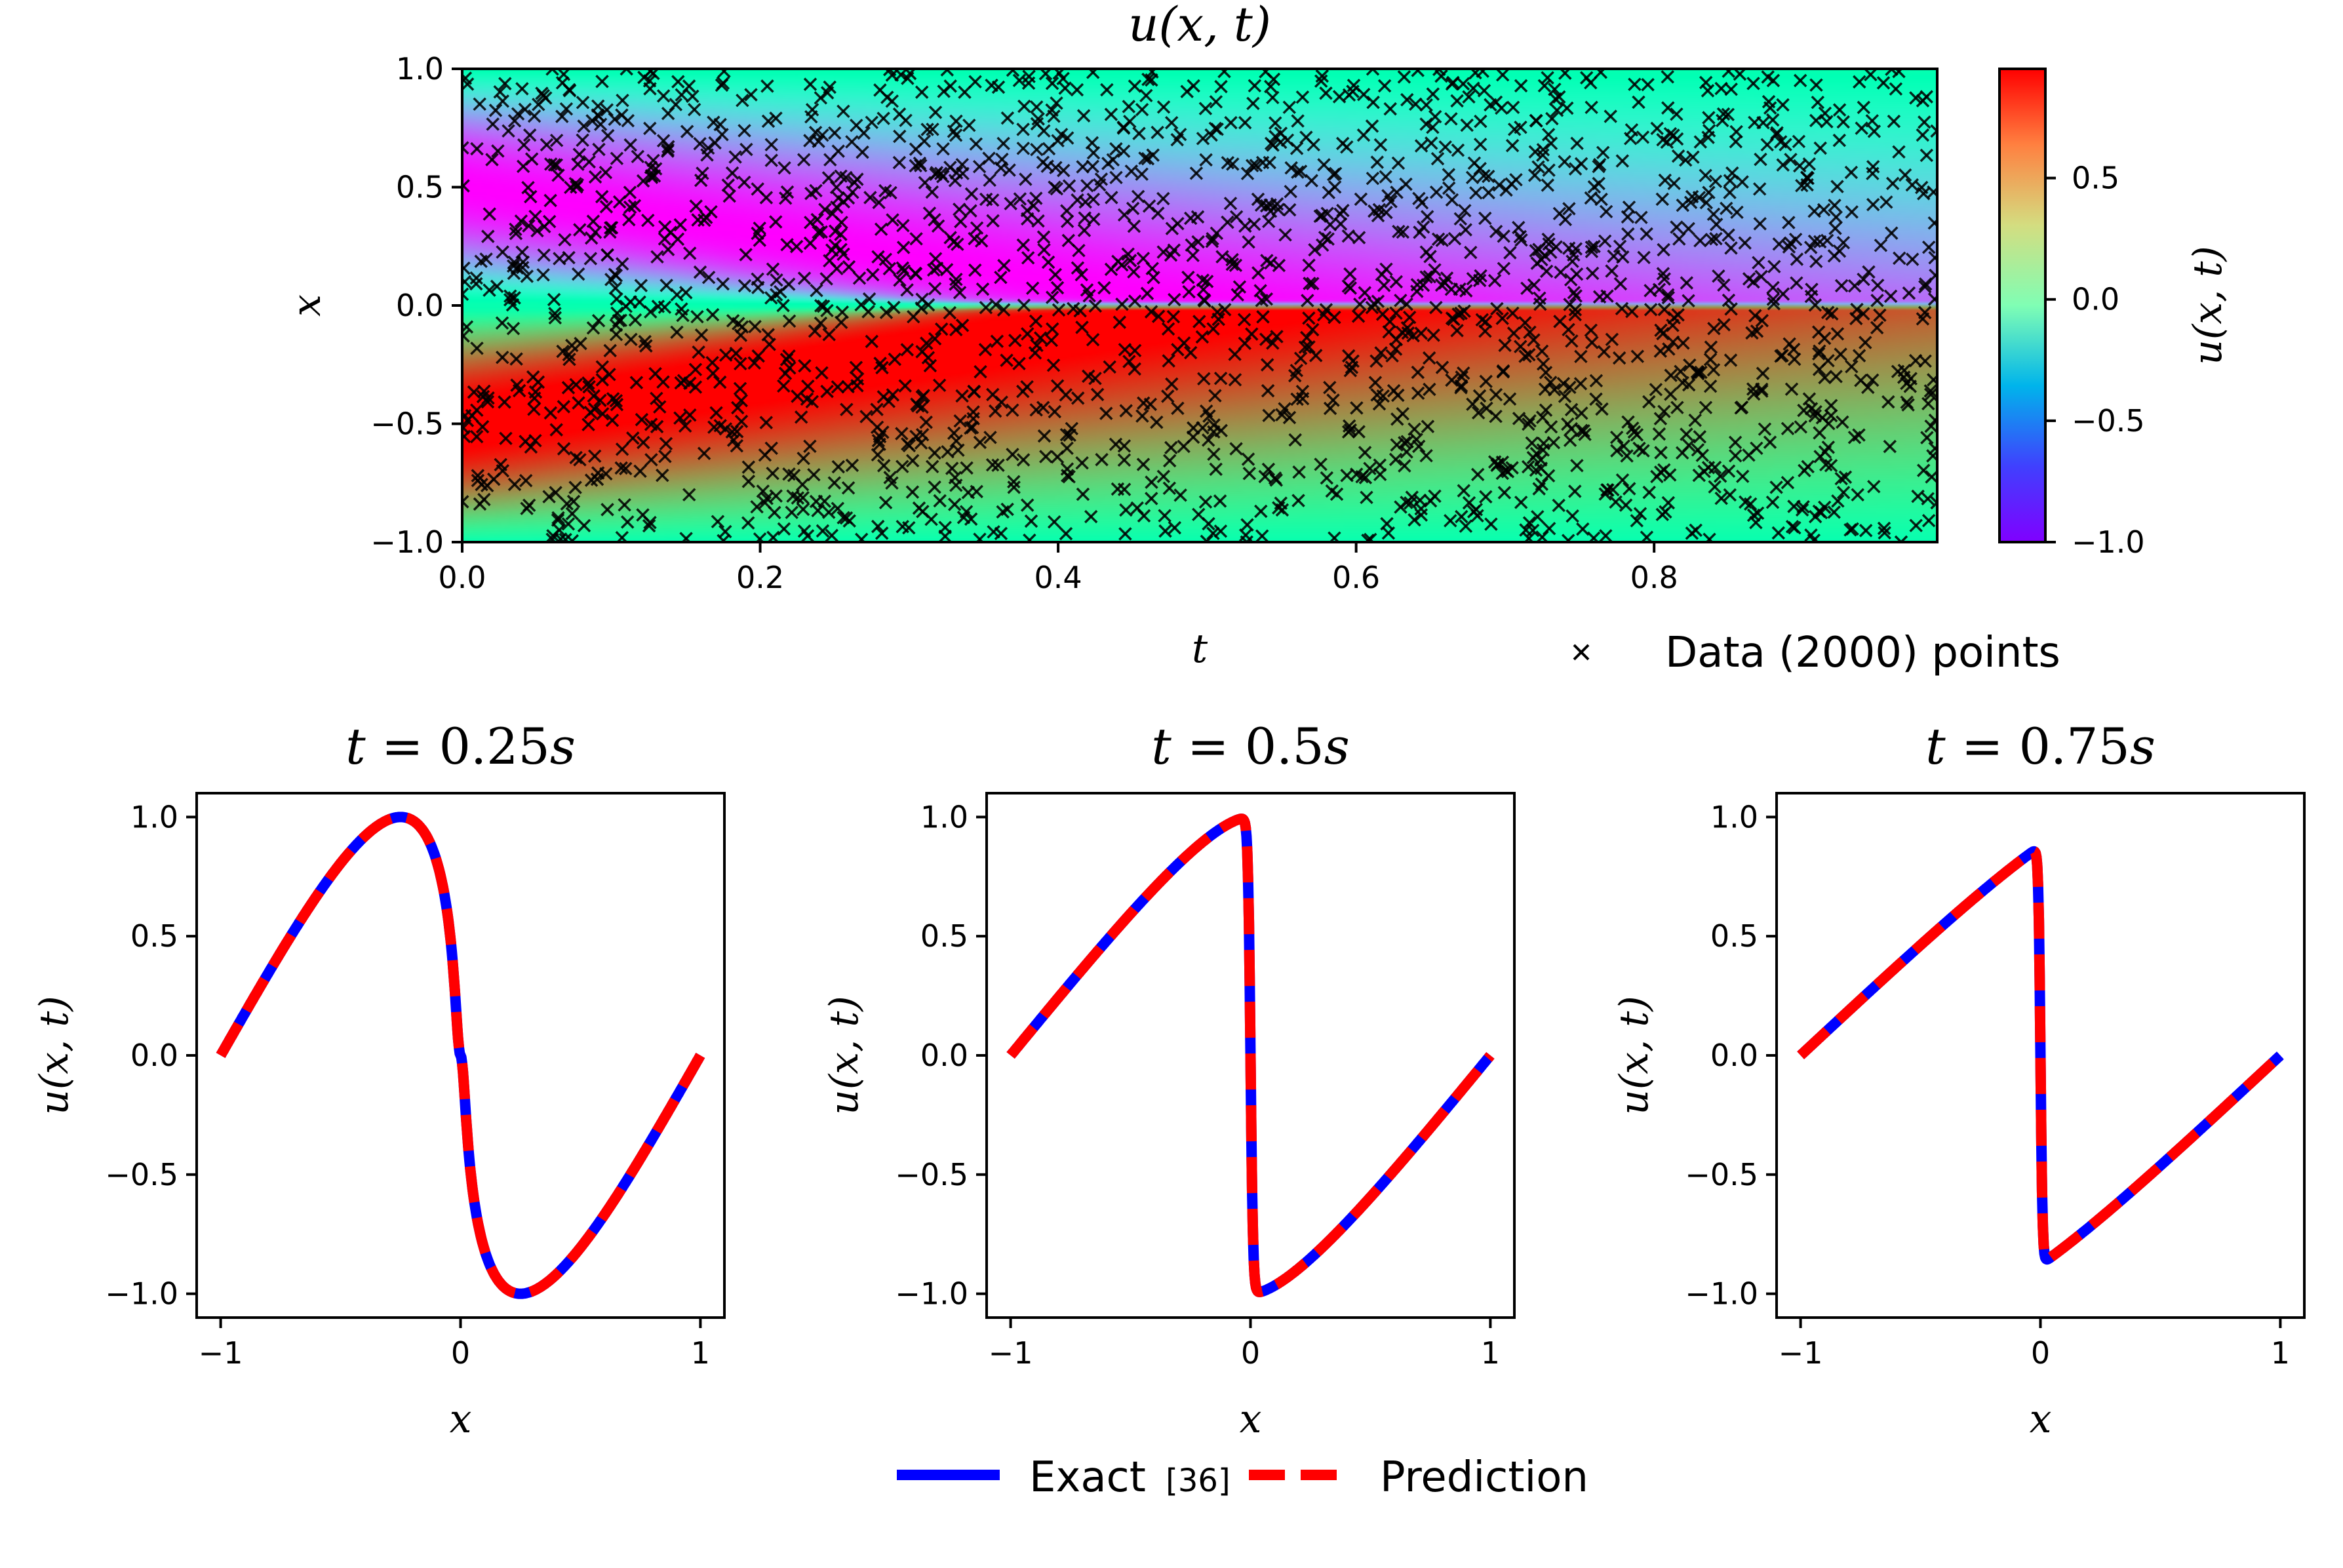  I want to click on slice-y-label: u(x, t), so click(1634, 1055).